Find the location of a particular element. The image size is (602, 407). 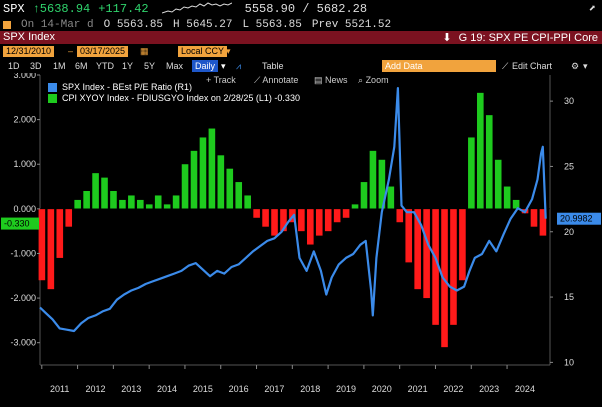

period-1y: 1Y is located at coordinates (128, 66).